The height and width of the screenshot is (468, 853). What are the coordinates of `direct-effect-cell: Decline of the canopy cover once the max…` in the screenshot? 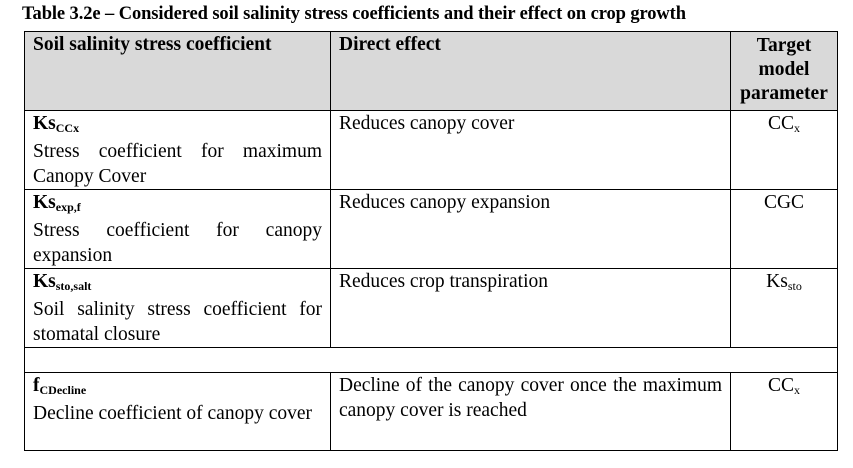 It's located at (530, 411).